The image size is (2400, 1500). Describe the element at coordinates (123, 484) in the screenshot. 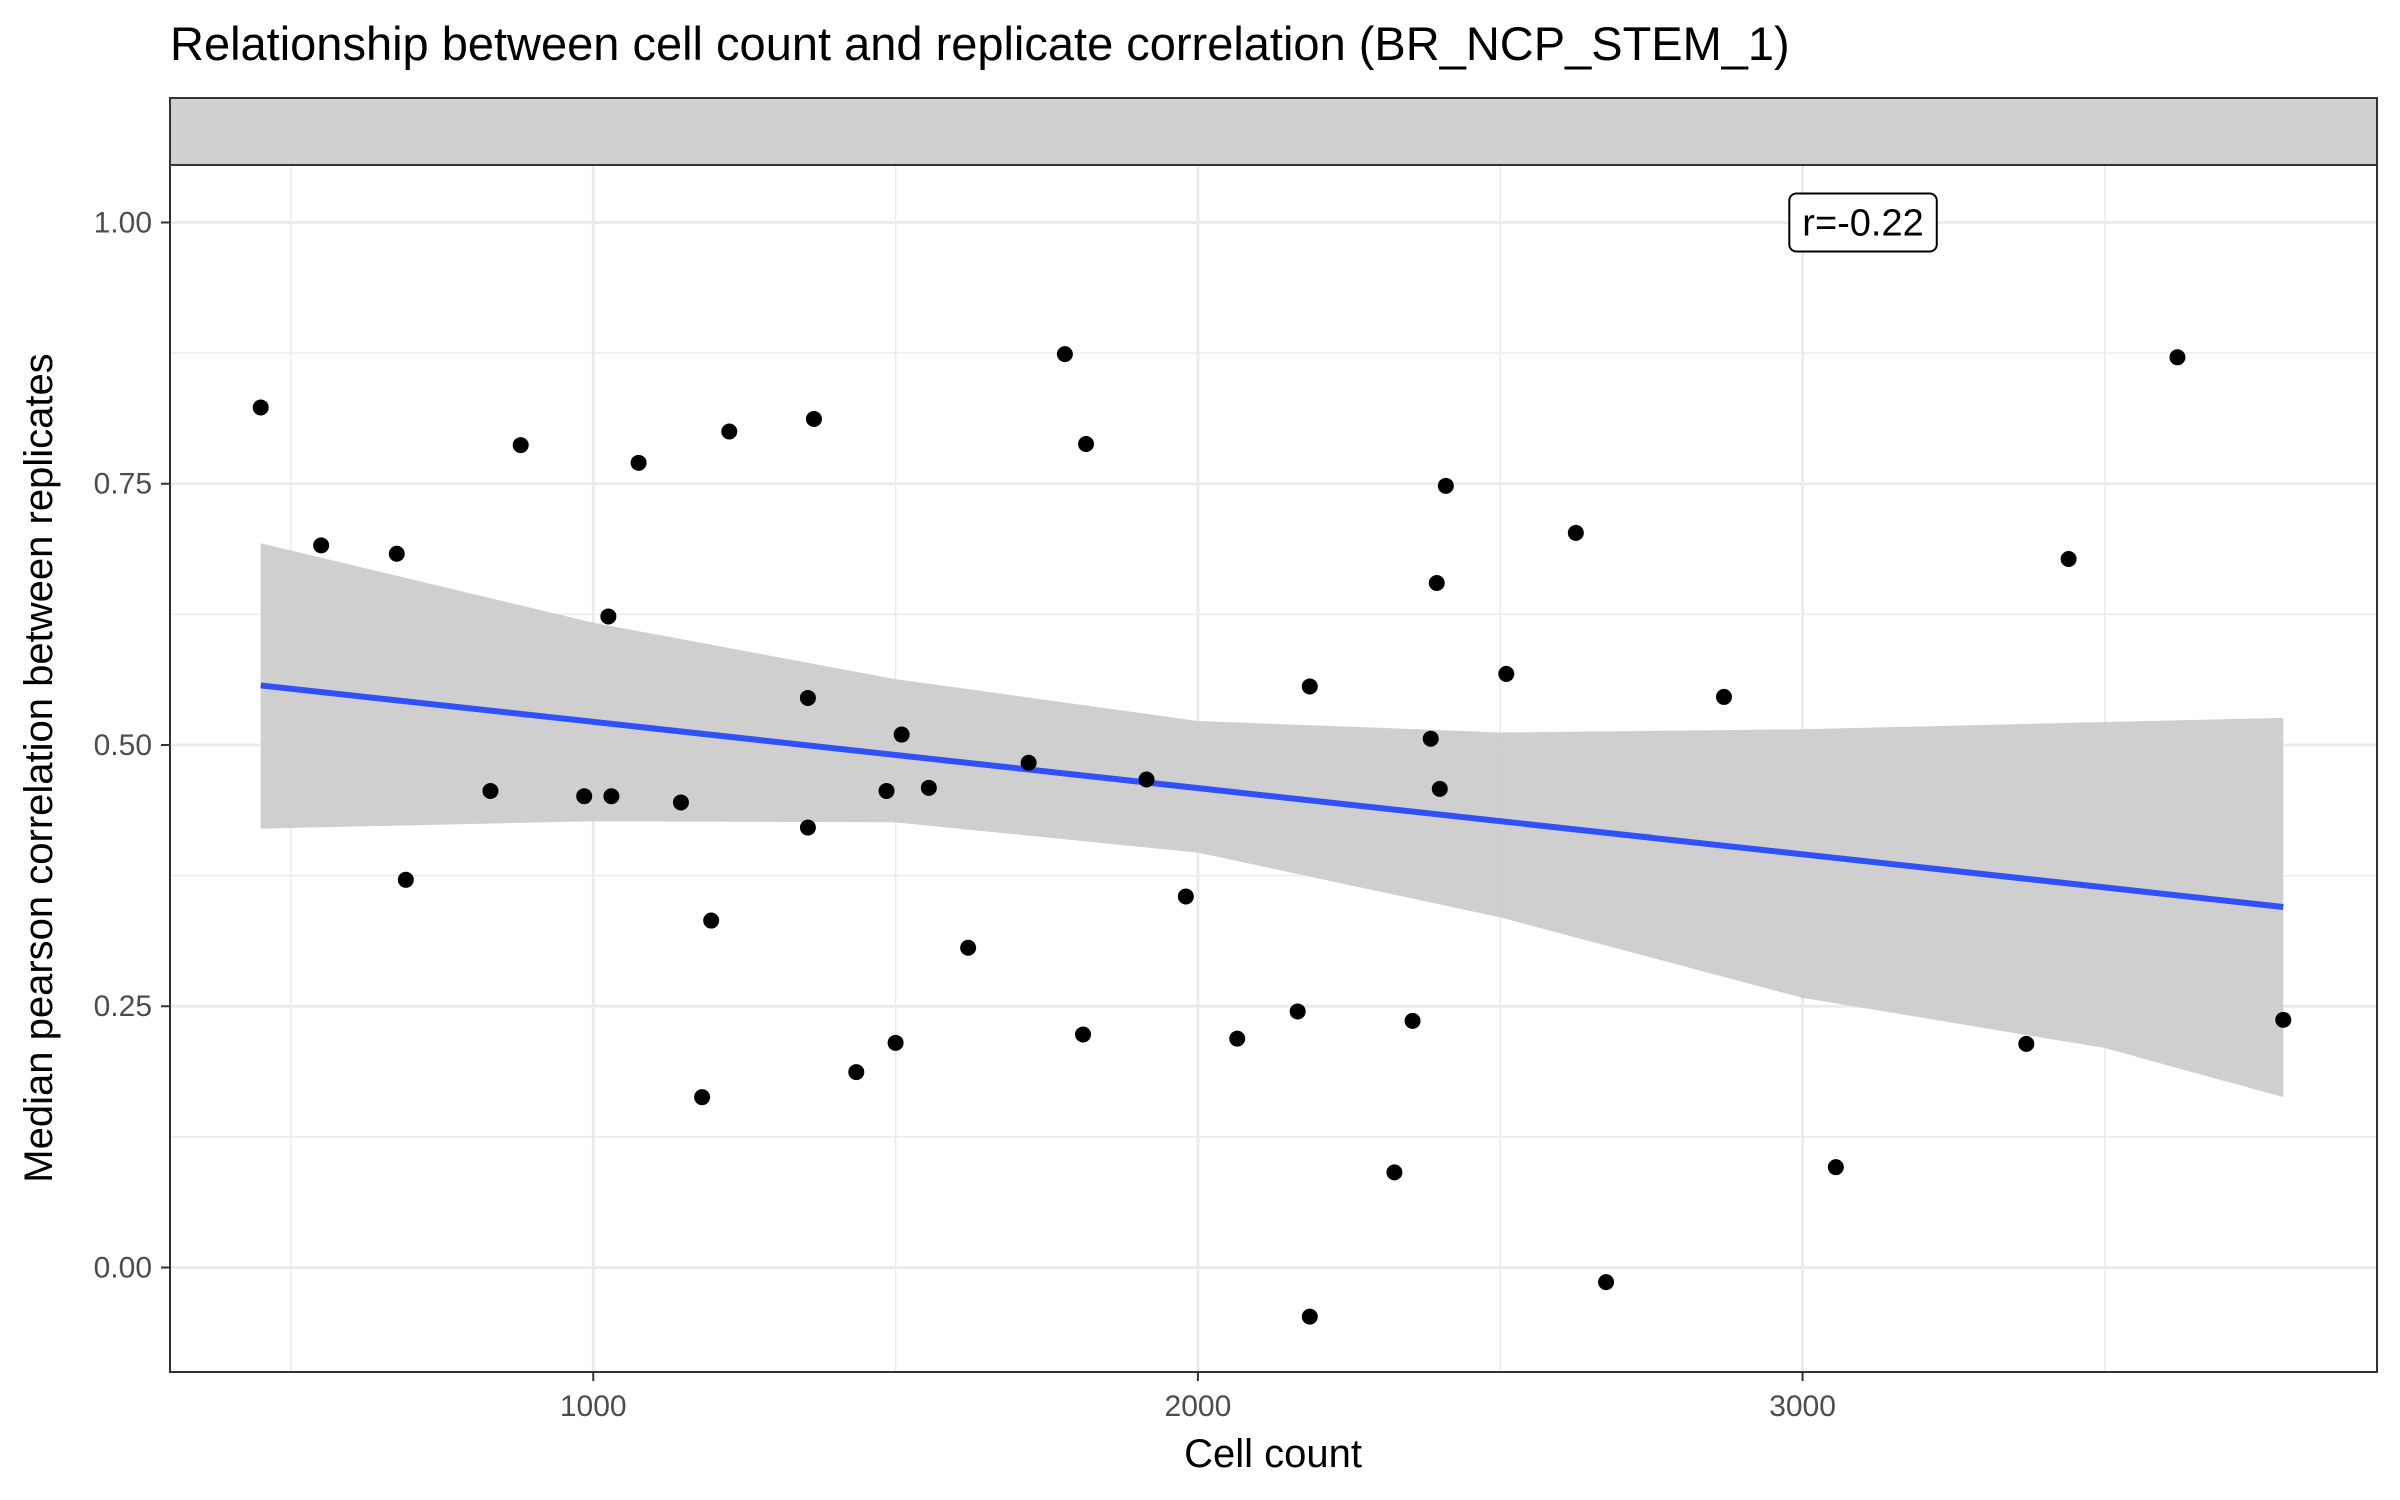

I see `y-tick-label: 0.75` at that location.